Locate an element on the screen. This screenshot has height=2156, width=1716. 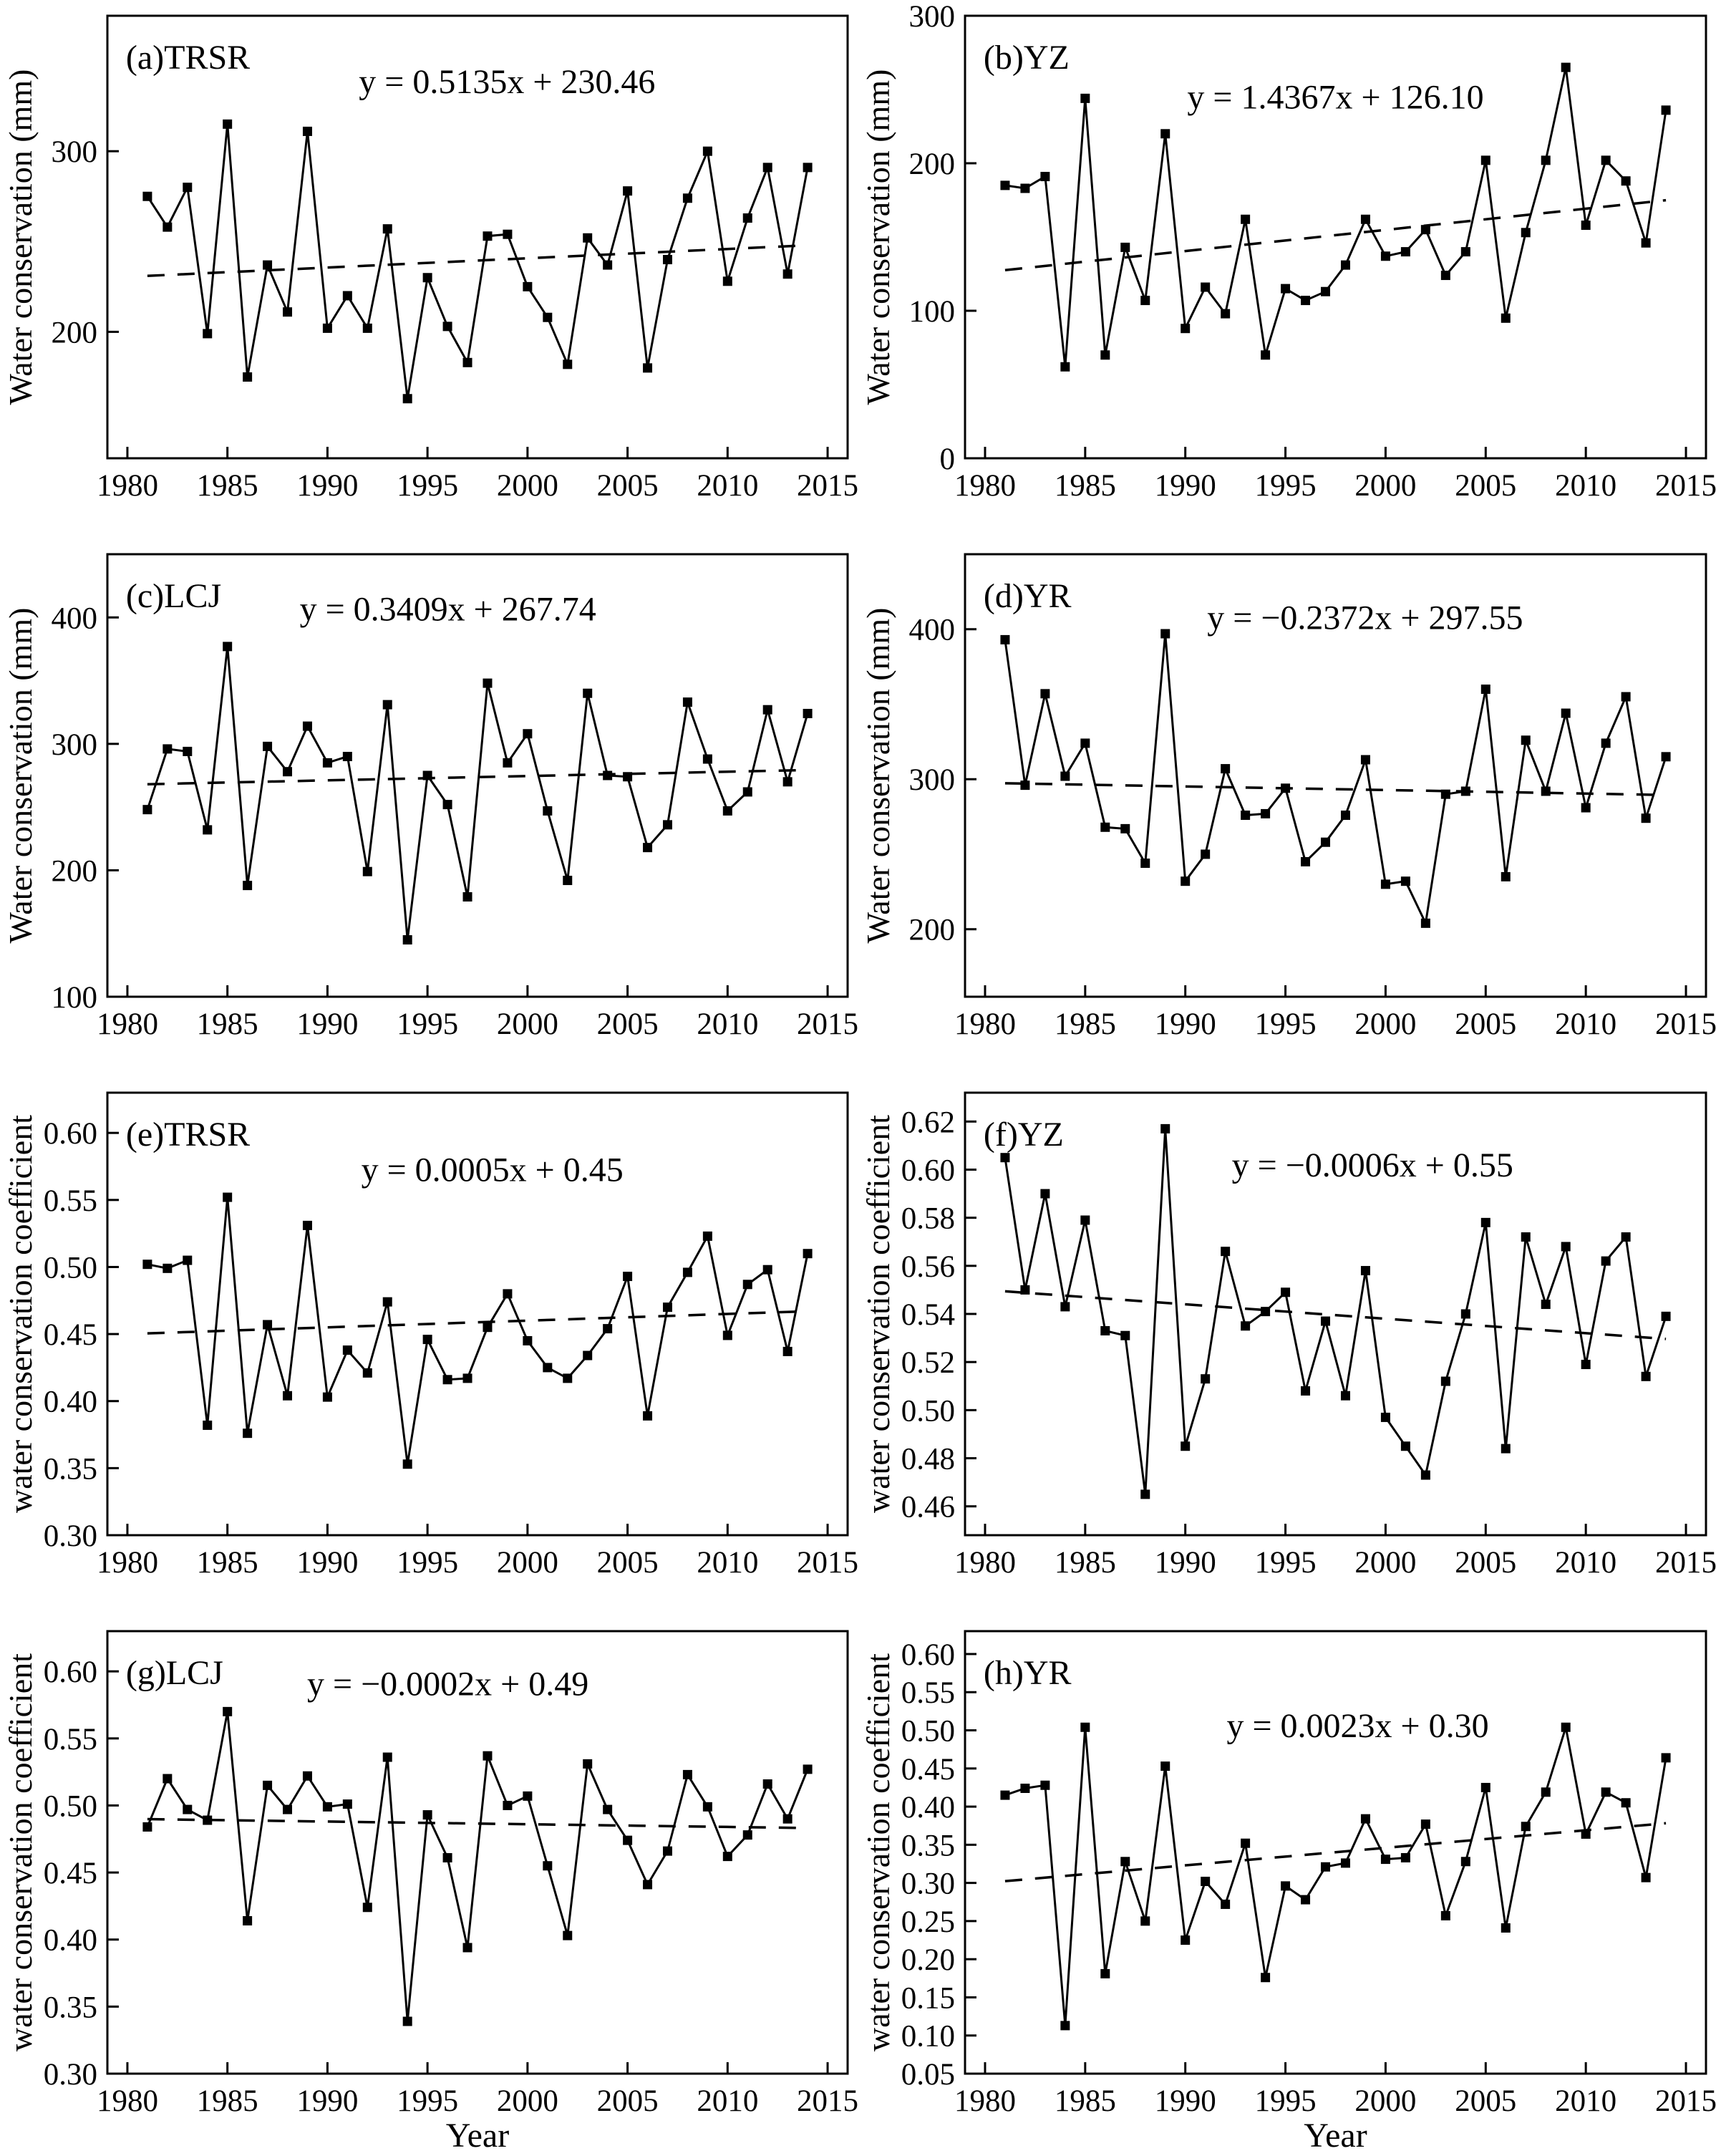
y-tick-label: 0 is located at coordinates (948, 459).